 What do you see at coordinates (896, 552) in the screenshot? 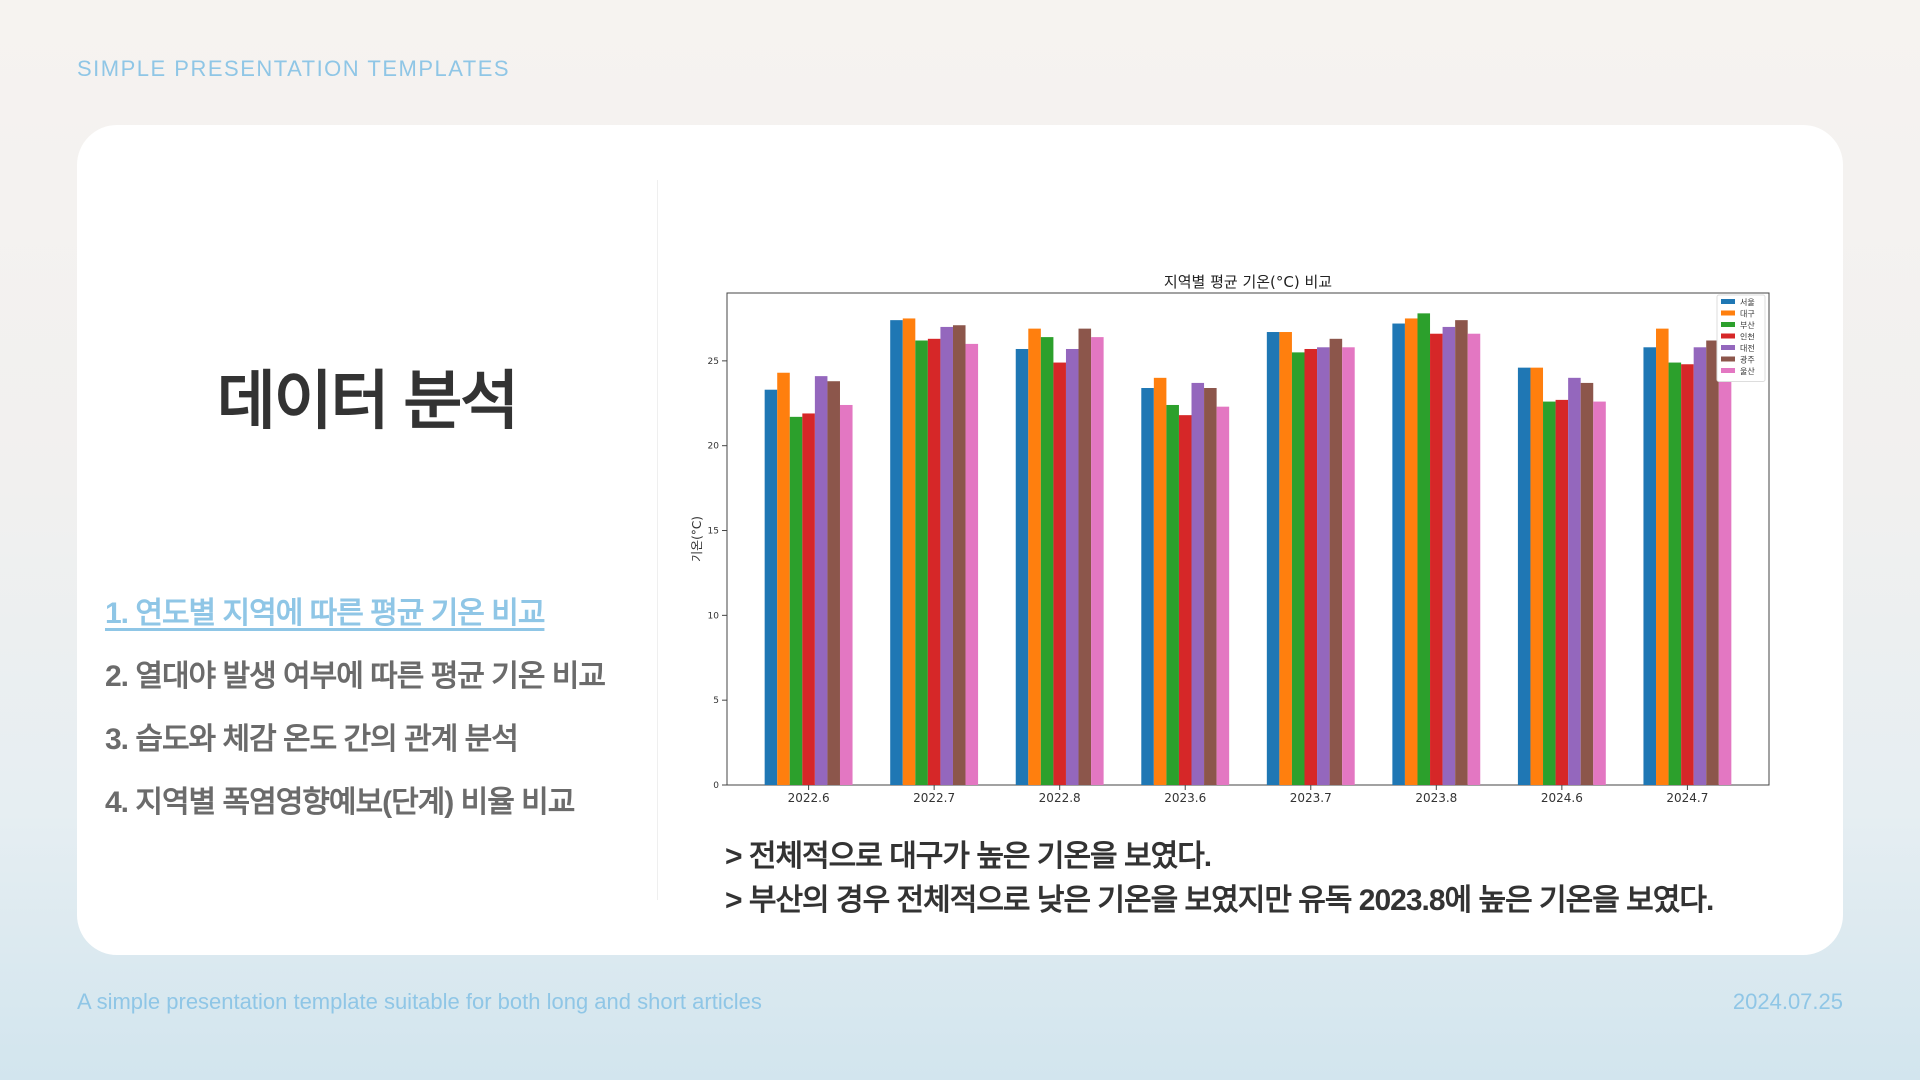
I see `bar-서울-2022.7` at bounding box center [896, 552].